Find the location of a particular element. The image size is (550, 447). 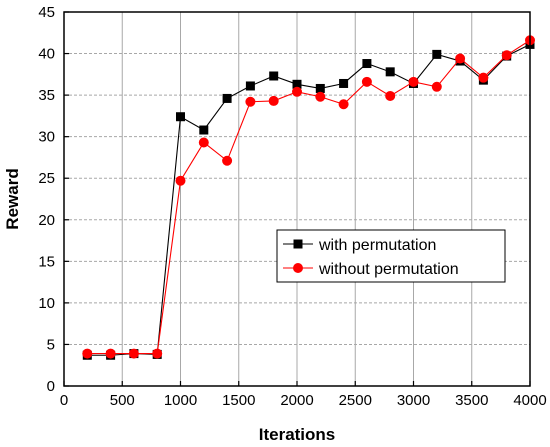

legend-box is located at coordinates (391, 256).